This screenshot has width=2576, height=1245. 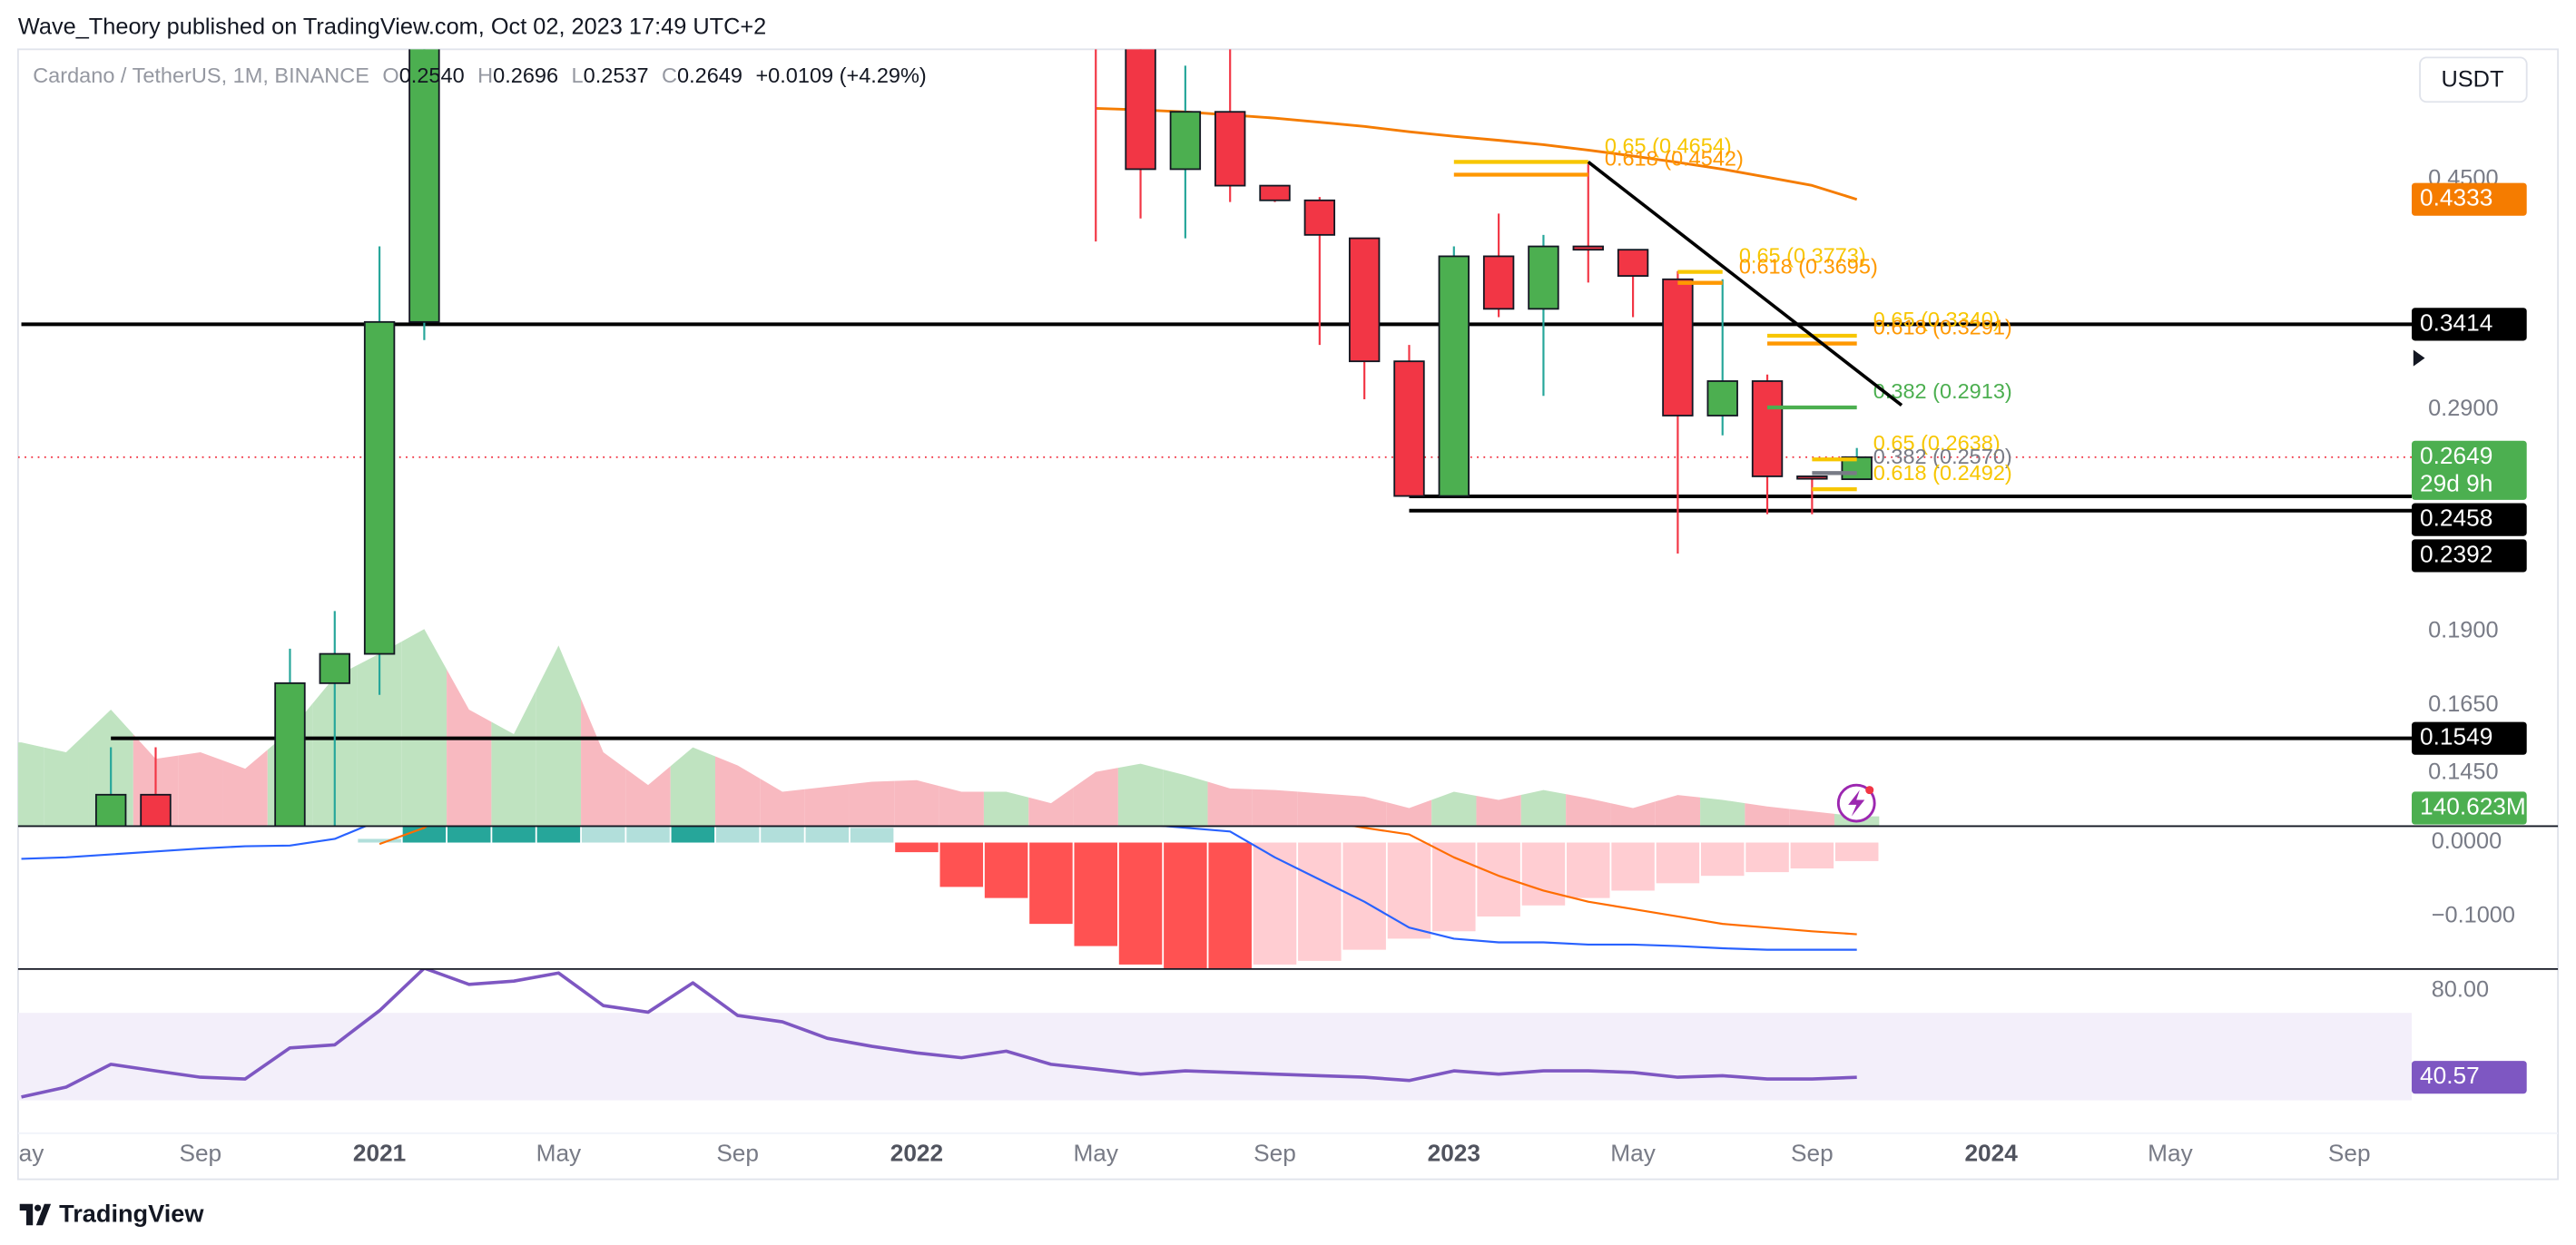 I want to click on legend-key: H, so click(x=485, y=75).